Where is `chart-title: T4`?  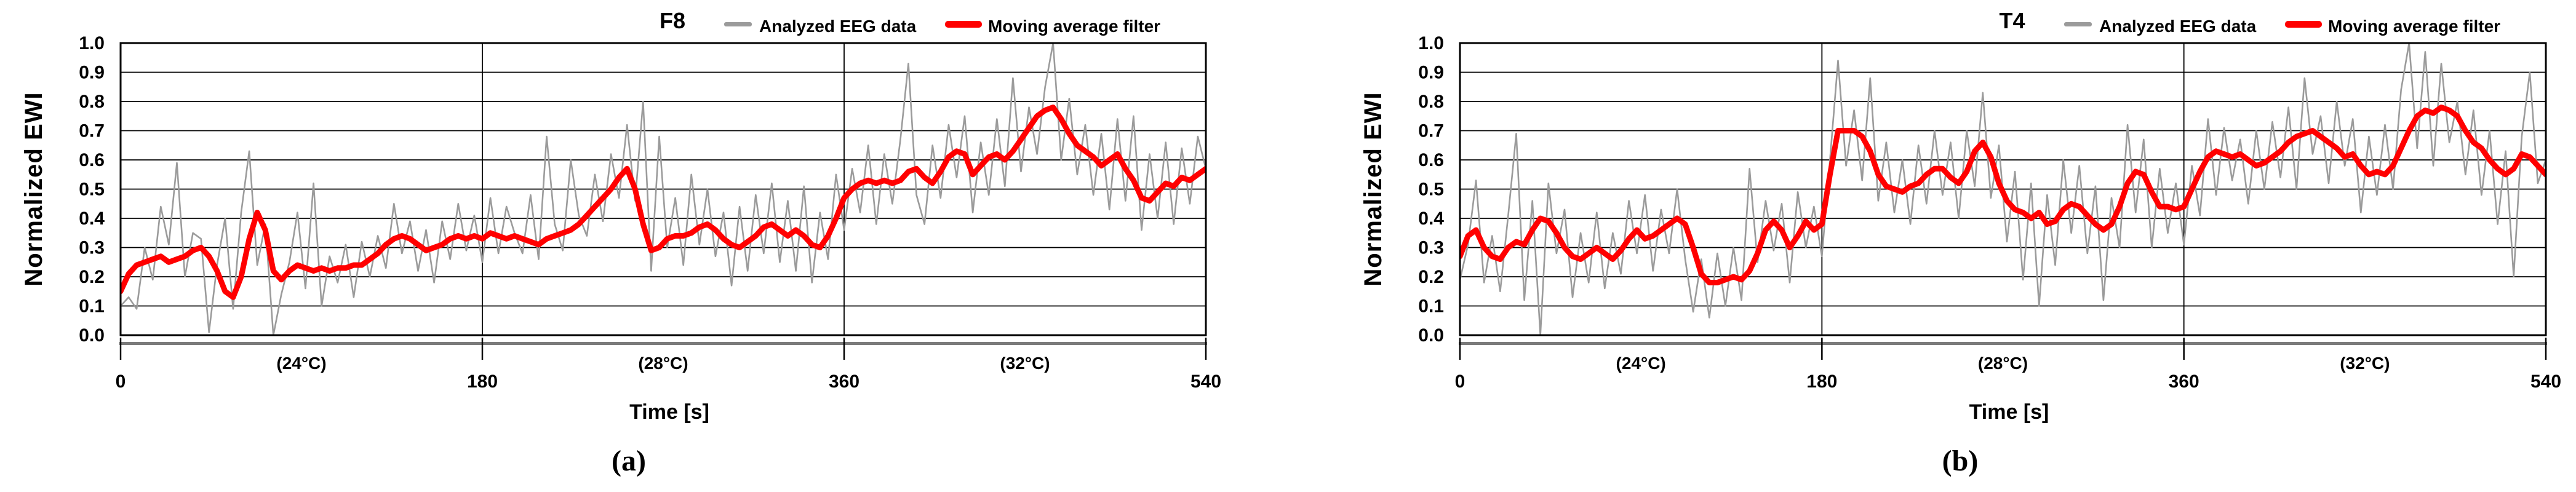 chart-title: T4 is located at coordinates (2012, 20).